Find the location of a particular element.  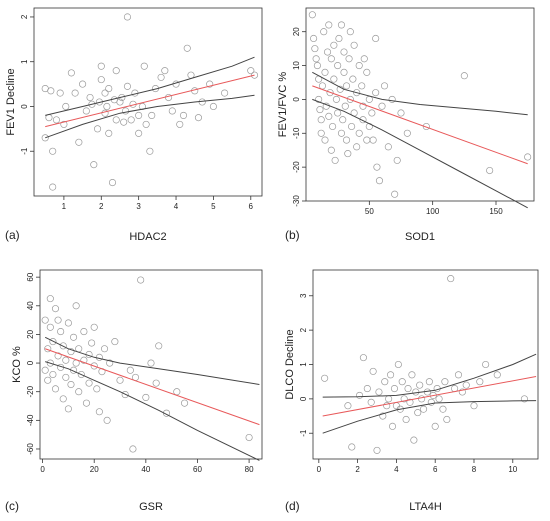

x-axis-label: LTA4H is located at coordinates (425, 507).